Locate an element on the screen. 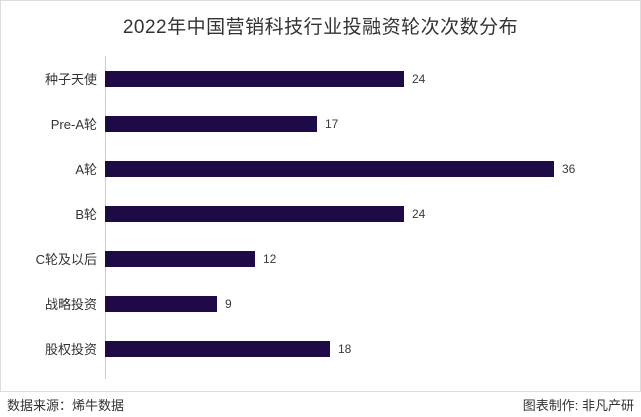 The width and height of the screenshot is (641, 417). bar-track: 12 is located at coordinates (372, 258).